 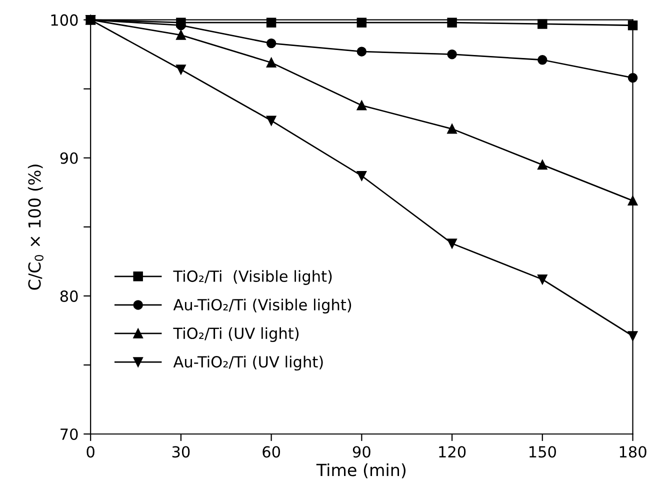 What do you see at coordinates (452, 452) in the screenshot?
I see `x-tick-label: 120` at bounding box center [452, 452].